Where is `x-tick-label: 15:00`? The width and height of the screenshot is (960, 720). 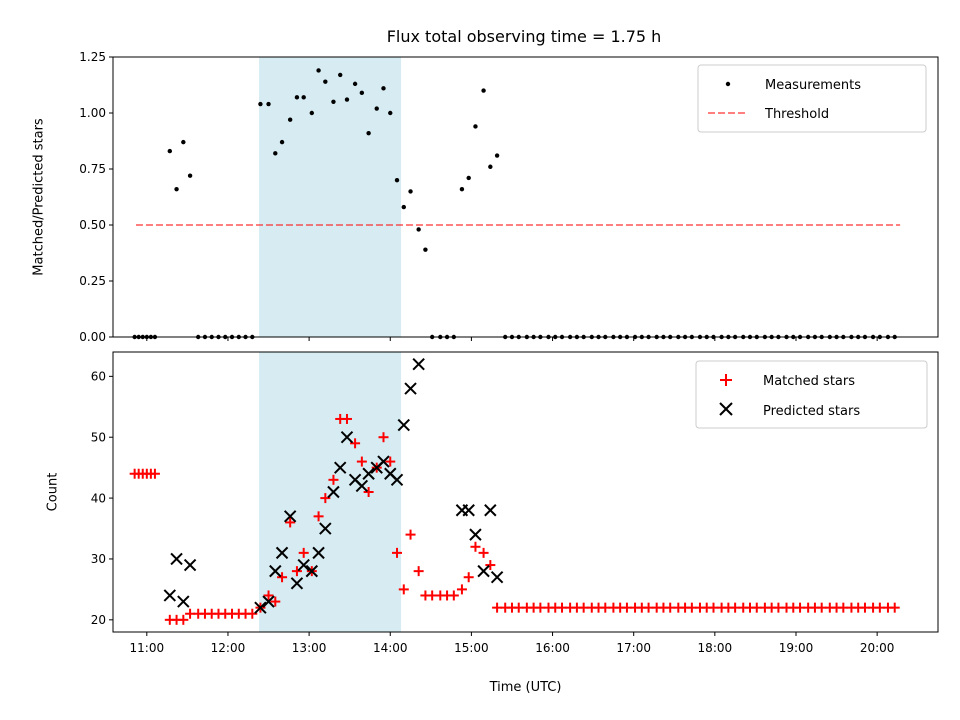 x-tick-label: 15:00 is located at coordinates (471, 648).